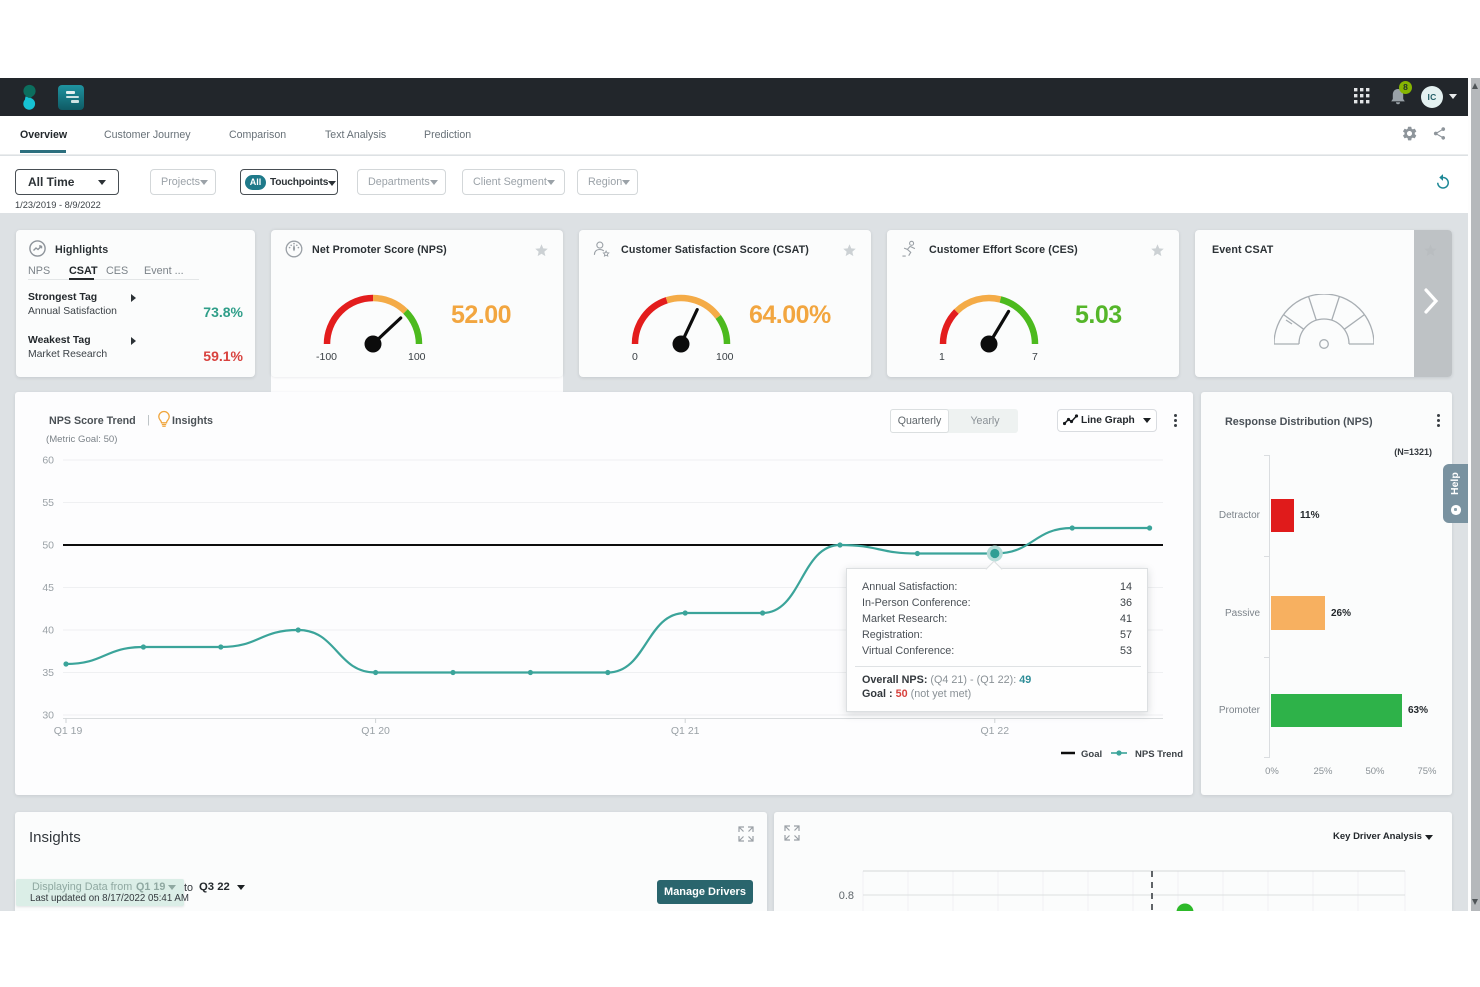  Describe the element at coordinates (685, 731) in the screenshot. I see `svg-text: Q1 21` at that location.